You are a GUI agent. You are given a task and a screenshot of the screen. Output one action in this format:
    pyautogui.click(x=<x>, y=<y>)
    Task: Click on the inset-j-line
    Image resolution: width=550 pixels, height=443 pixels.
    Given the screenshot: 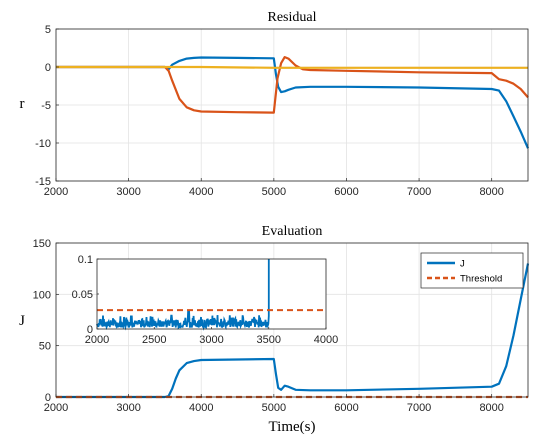 What is the action you would take?
    pyautogui.click(x=183, y=295)
    